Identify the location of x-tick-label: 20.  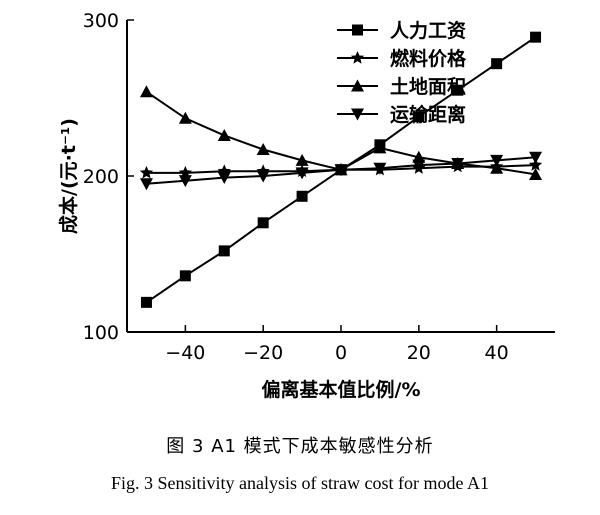
(419, 353).